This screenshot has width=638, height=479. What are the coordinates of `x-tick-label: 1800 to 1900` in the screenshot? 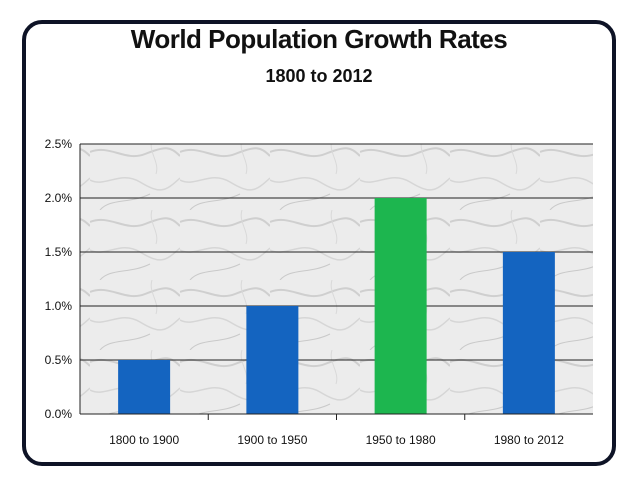 It's located at (144, 440).